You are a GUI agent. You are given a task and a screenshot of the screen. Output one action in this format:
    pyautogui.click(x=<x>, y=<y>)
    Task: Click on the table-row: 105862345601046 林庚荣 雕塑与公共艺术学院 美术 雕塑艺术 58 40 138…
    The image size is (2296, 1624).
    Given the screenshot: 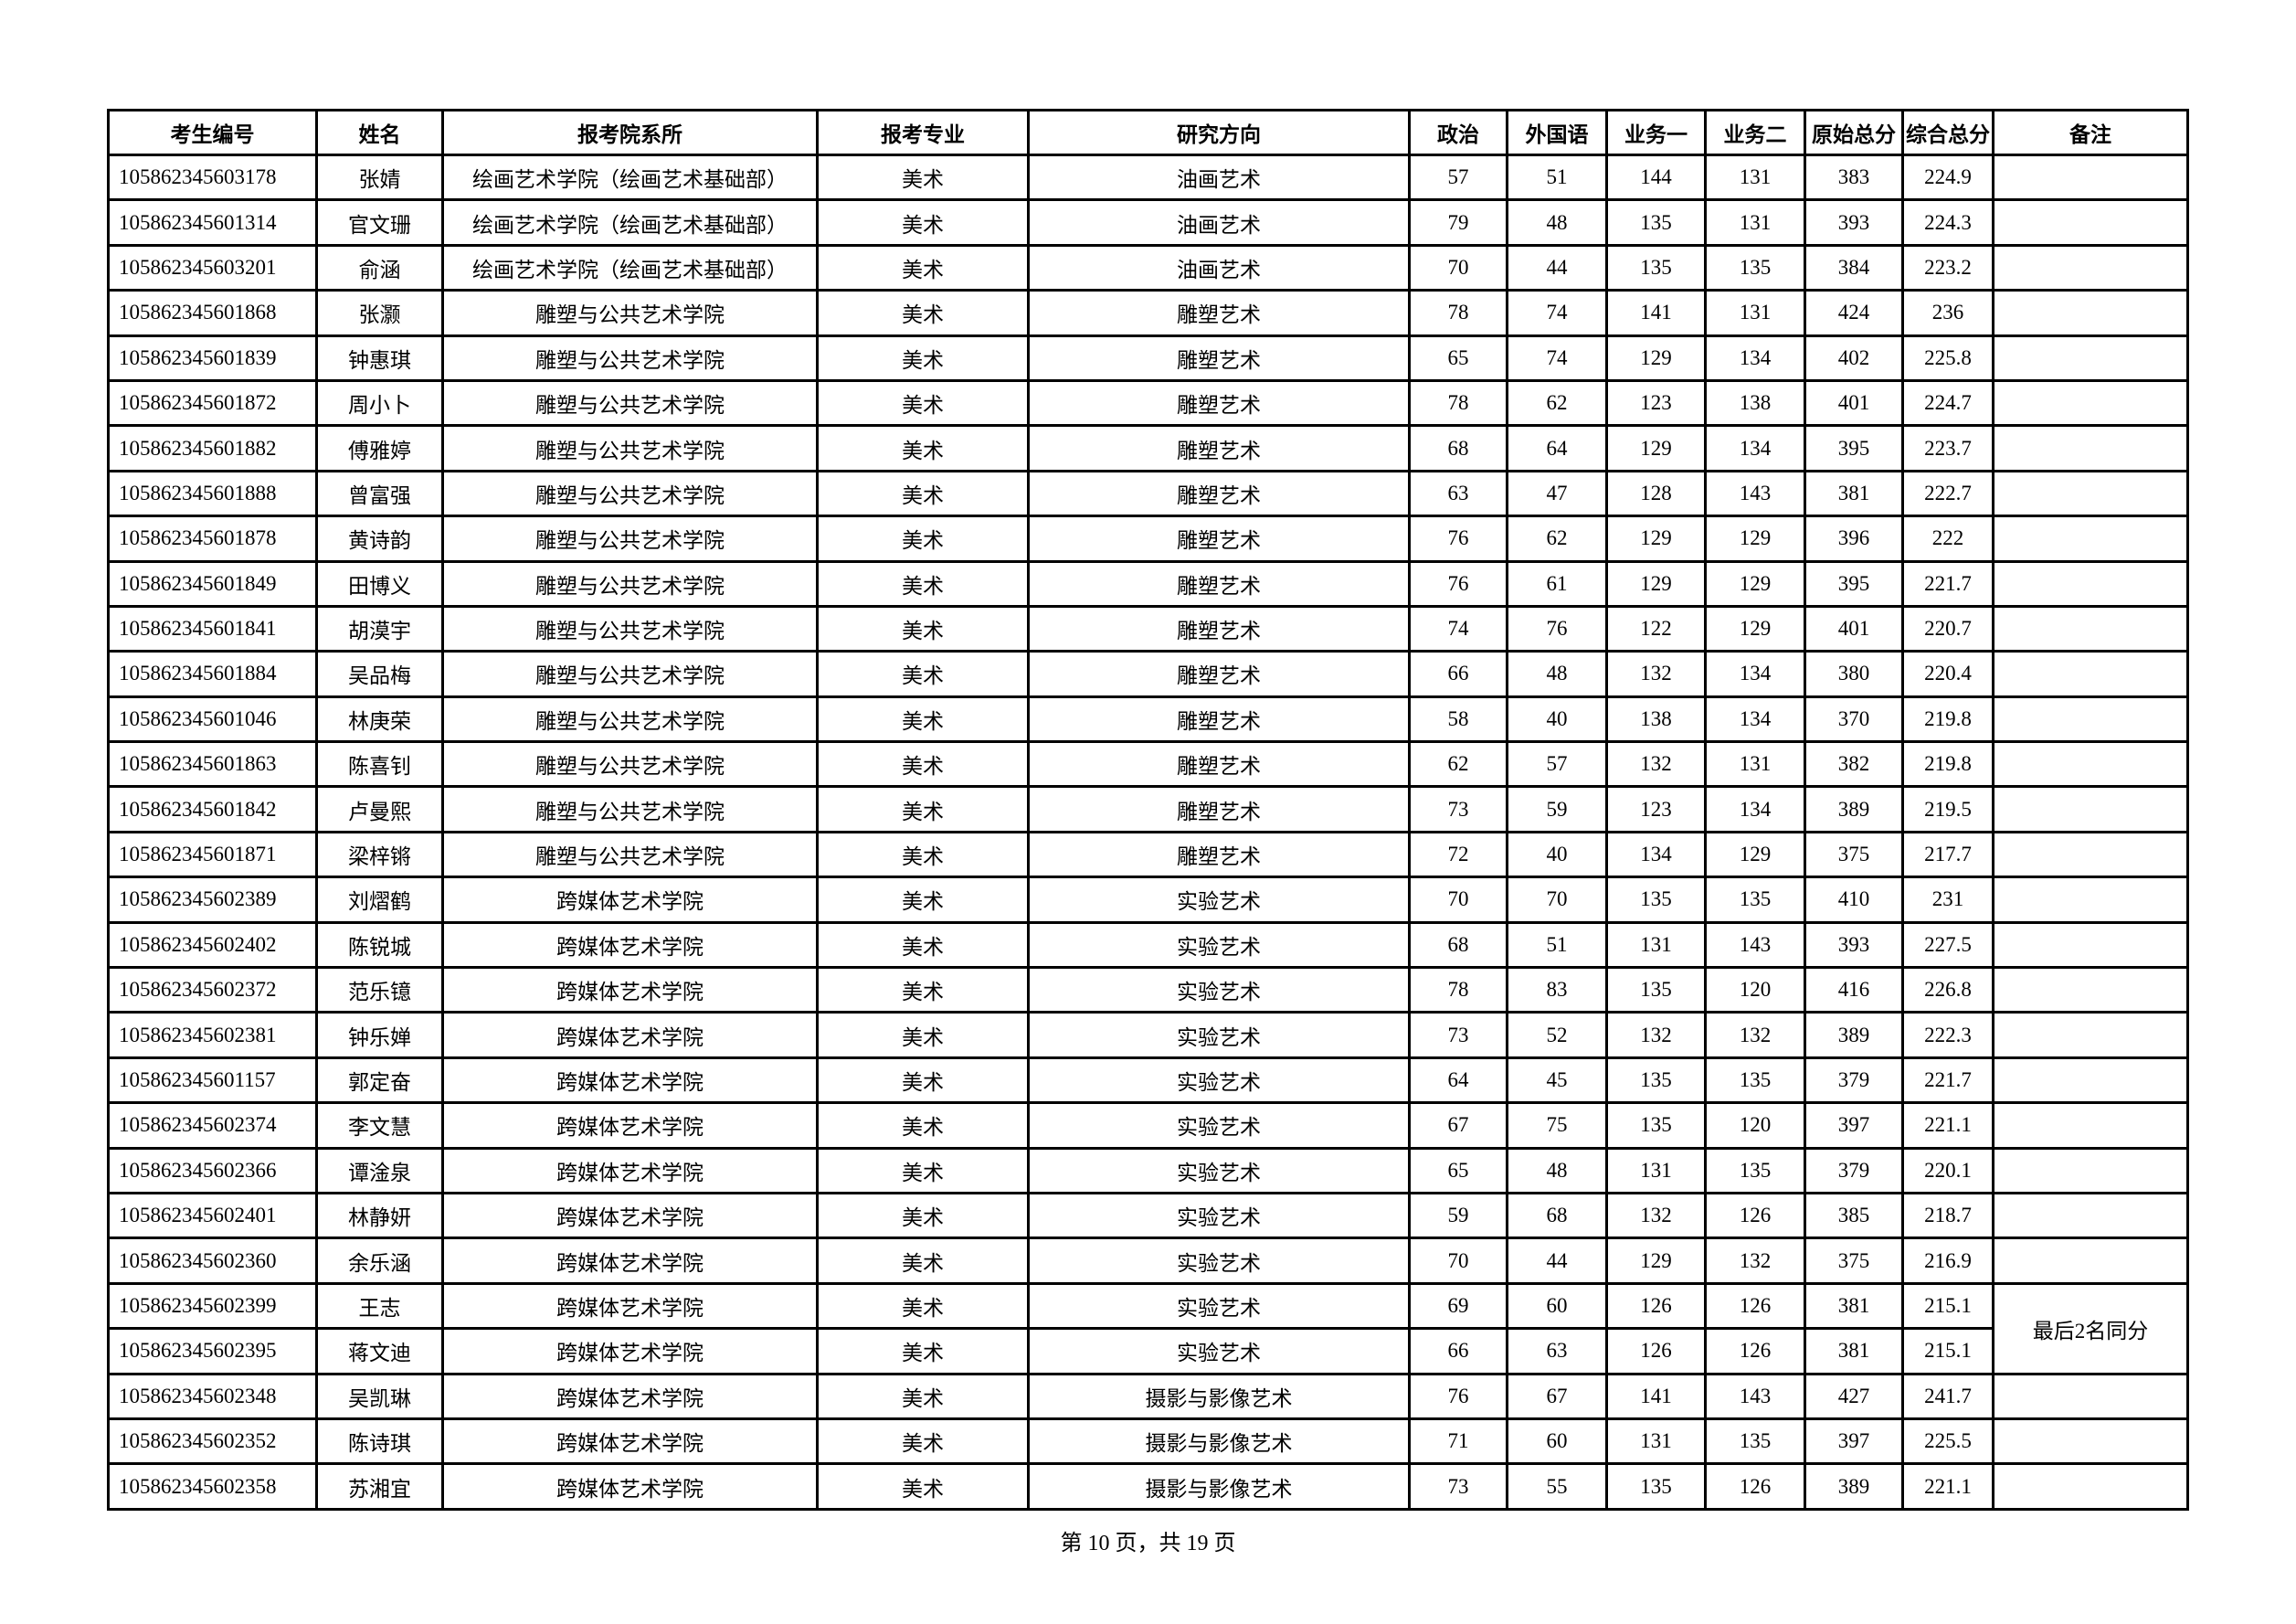 What is the action you would take?
    pyautogui.click(x=1148, y=719)
    